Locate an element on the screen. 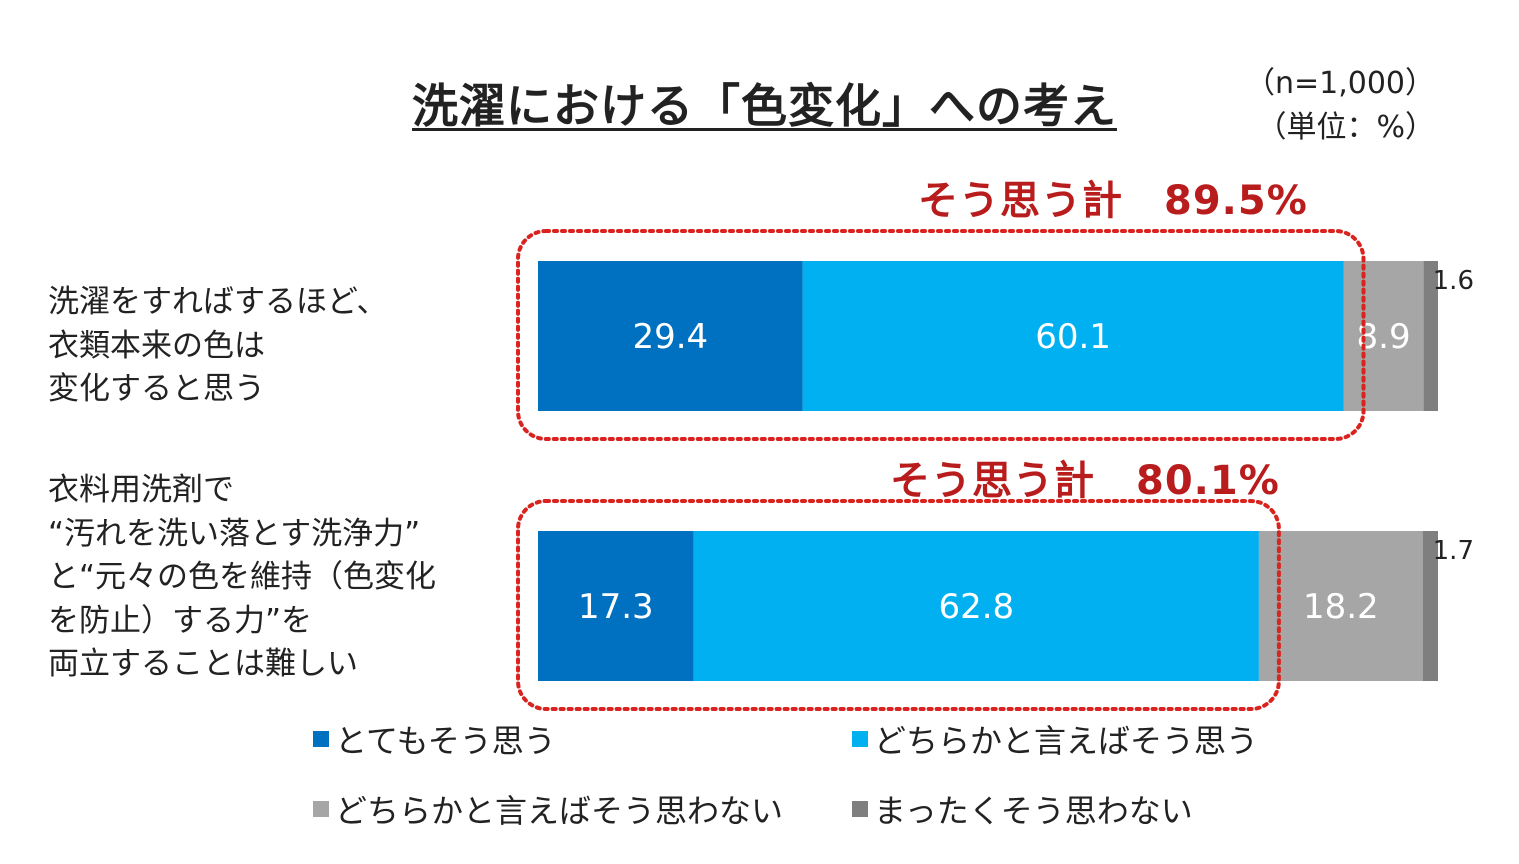 This screenshot has height=864, width=1519. data-label: 1.7 is located at coordinates (1453, 551).